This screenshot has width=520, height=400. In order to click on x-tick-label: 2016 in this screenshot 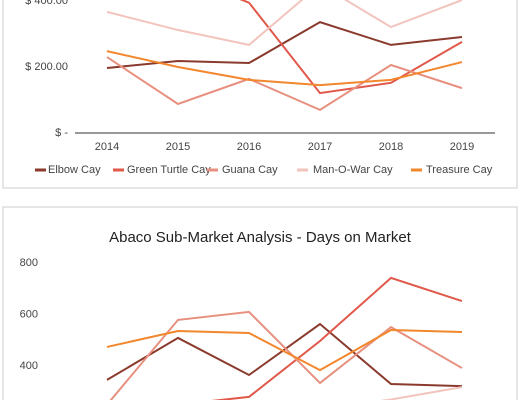, I will do `click(249, 147)`.